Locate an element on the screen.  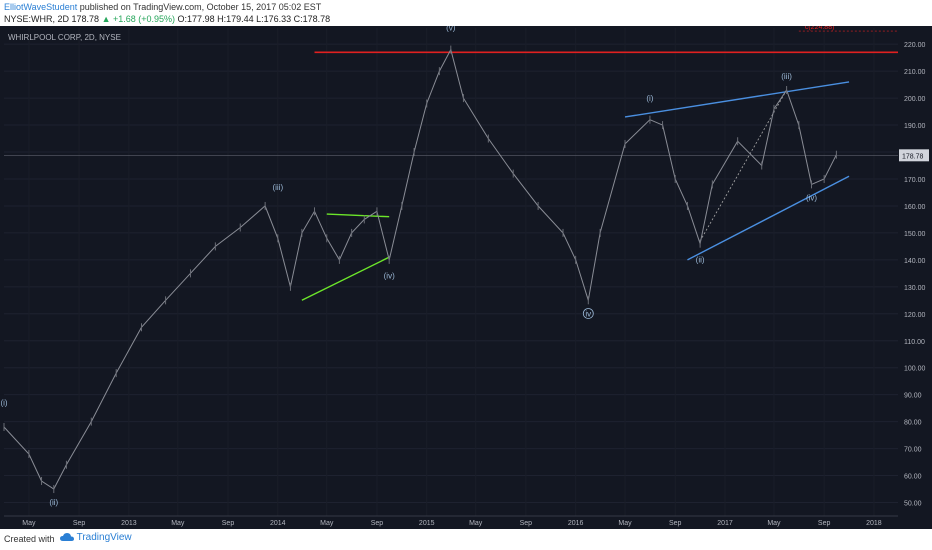
y-tick-label: 200.00 is located at coordinates (915, 99).